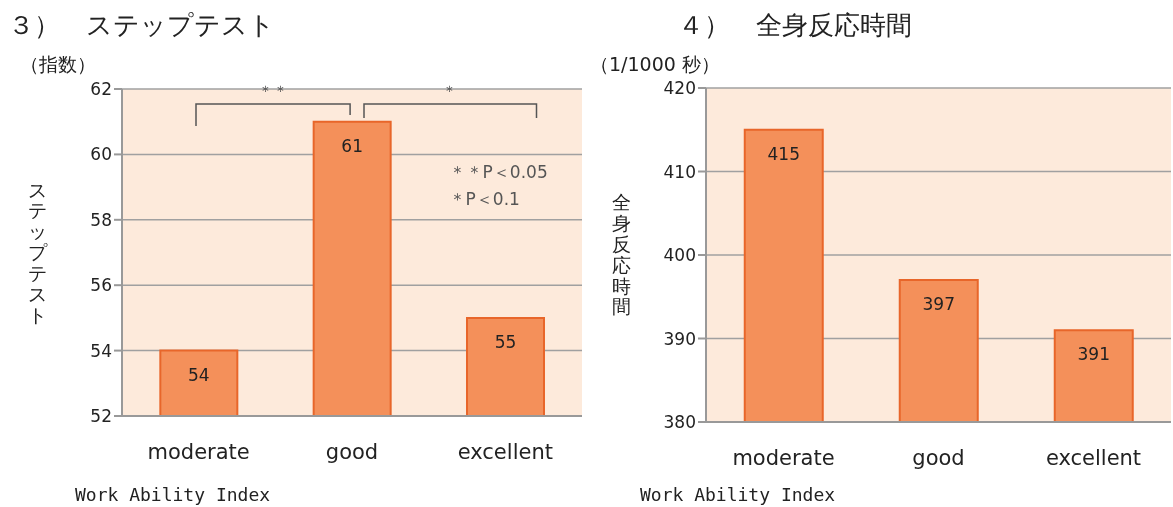 Image resolution: width=1173 pixels, height=507 pixels. What do you see at coordinates (101, 89) in the screenshot?
I see `y-tick-label: 62` at bounding box center [101, 89].